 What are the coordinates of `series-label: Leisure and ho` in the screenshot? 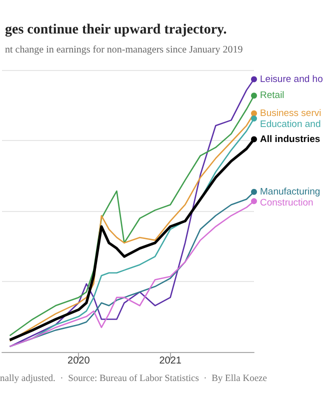 It's located at (291, 79).